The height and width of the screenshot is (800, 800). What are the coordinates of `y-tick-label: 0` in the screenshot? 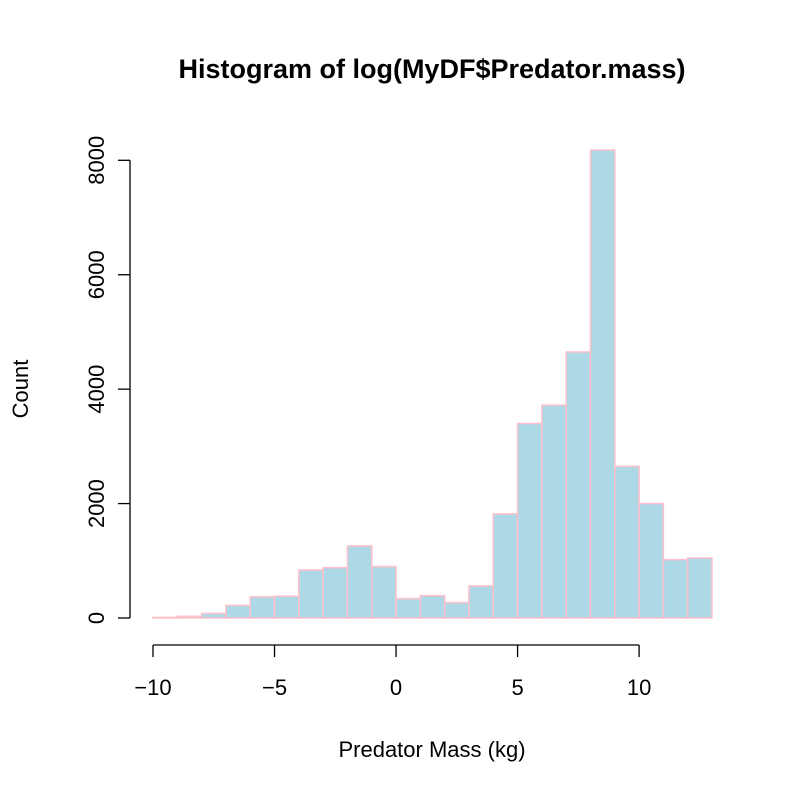 It's located at (96, 618).